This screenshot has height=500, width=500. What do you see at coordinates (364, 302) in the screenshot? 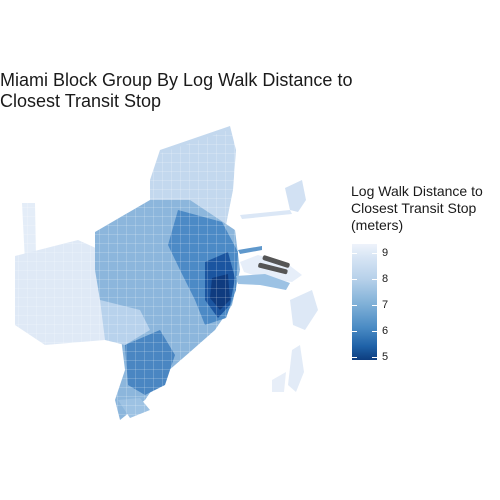
I see `legend-color-bar` at bounding box center [364, 302].